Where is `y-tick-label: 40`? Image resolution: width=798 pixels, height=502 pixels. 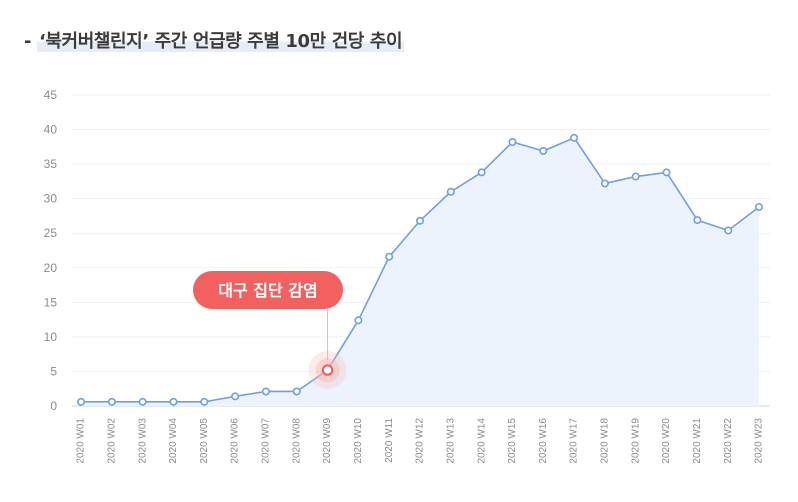
y-tick-label: 40 is located at coordinates (51, 130).